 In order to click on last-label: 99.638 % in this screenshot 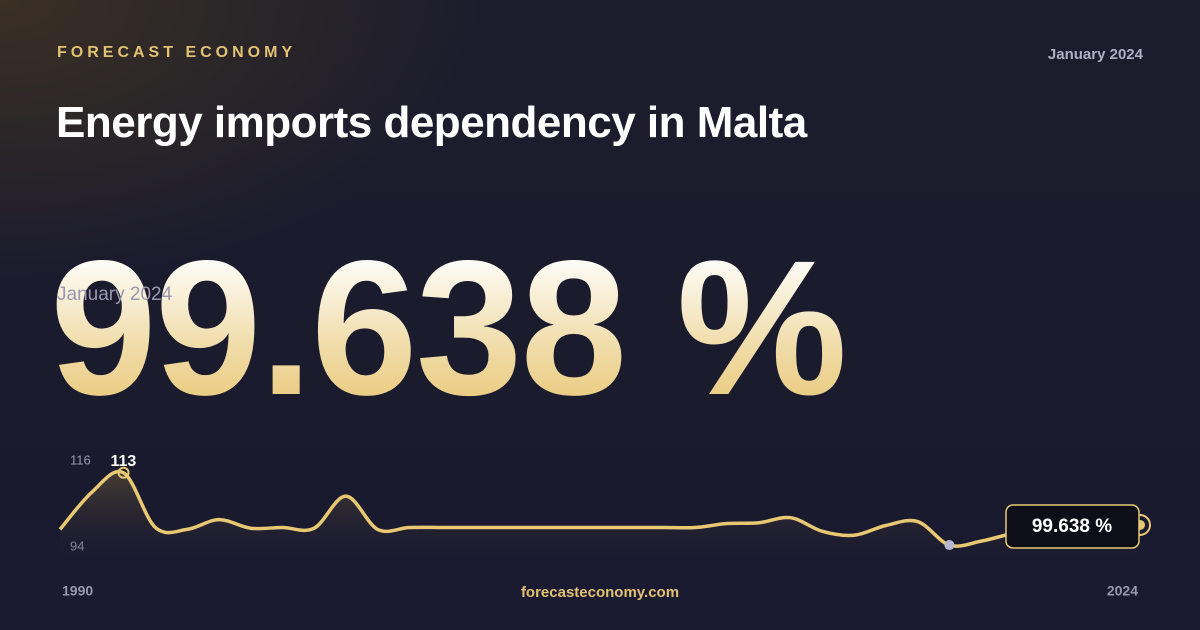, I will do `click(1072, 526)`.